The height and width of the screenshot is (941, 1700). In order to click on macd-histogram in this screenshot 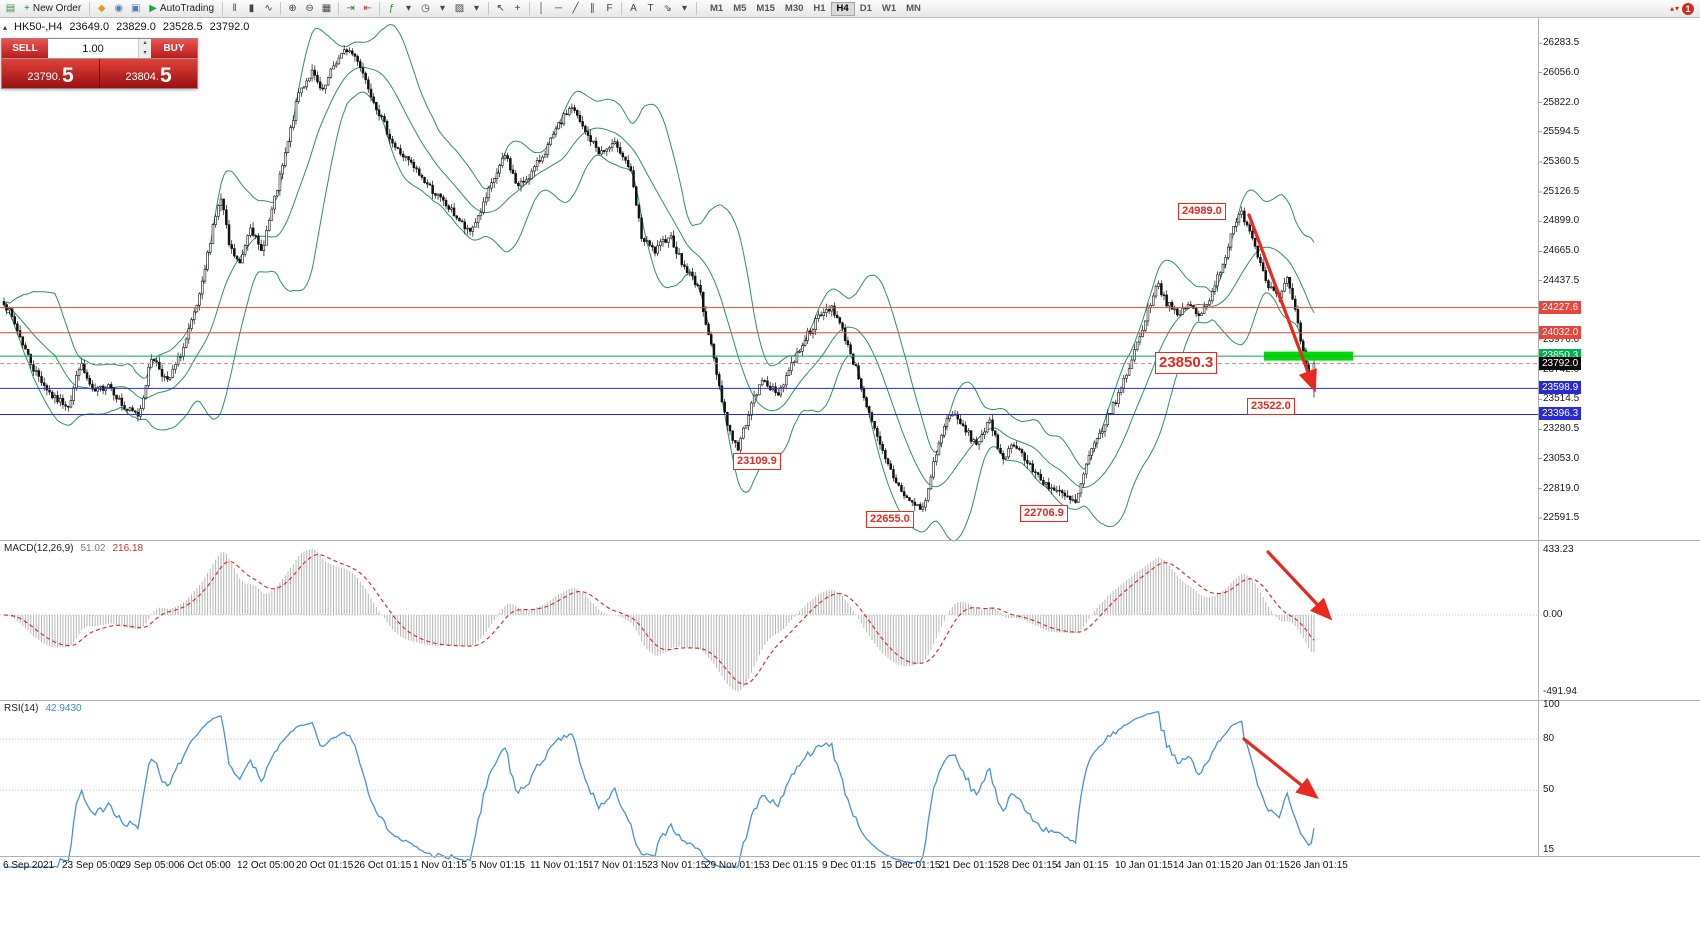, I will do `click(660, 620)`.